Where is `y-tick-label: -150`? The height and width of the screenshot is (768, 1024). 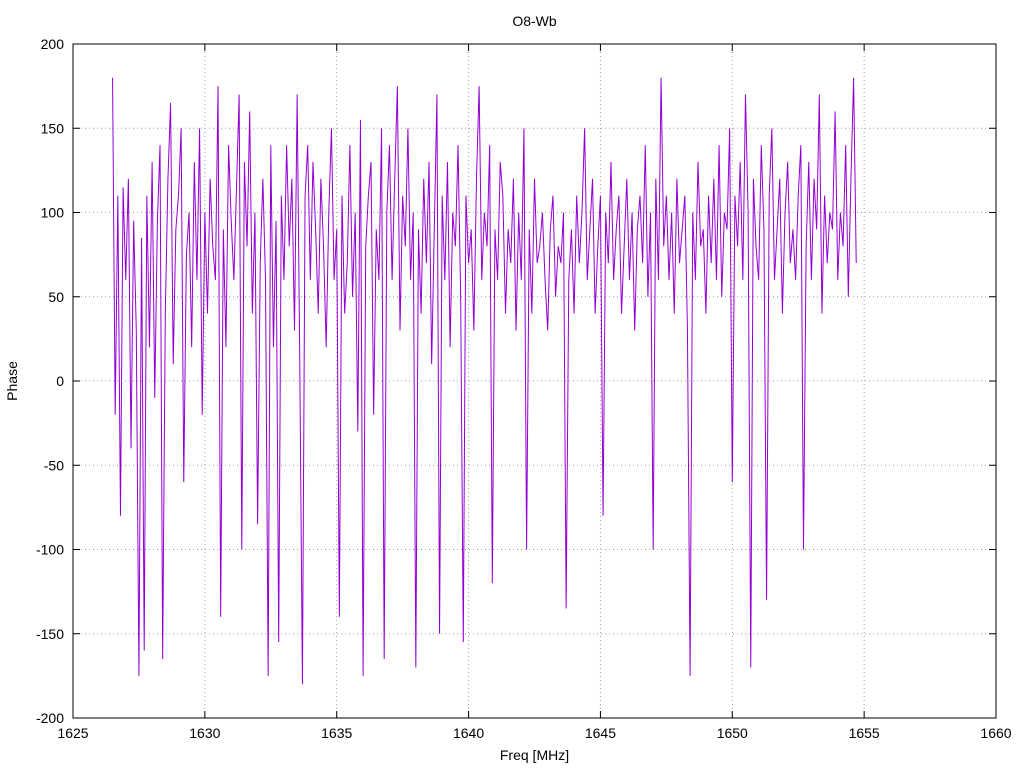 y-tick-label: -150 is located at coordinates (50, 634).